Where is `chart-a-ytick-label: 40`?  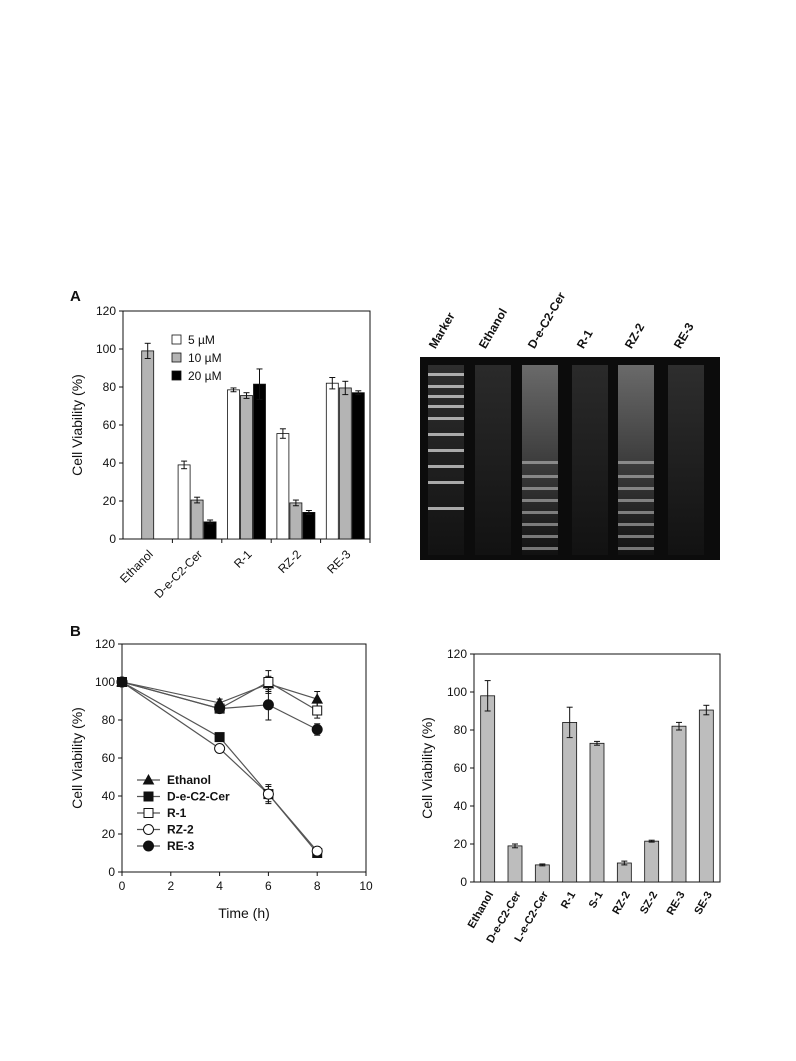
chart-a-ytick-label: 40 is located at coordinates (110, 463).